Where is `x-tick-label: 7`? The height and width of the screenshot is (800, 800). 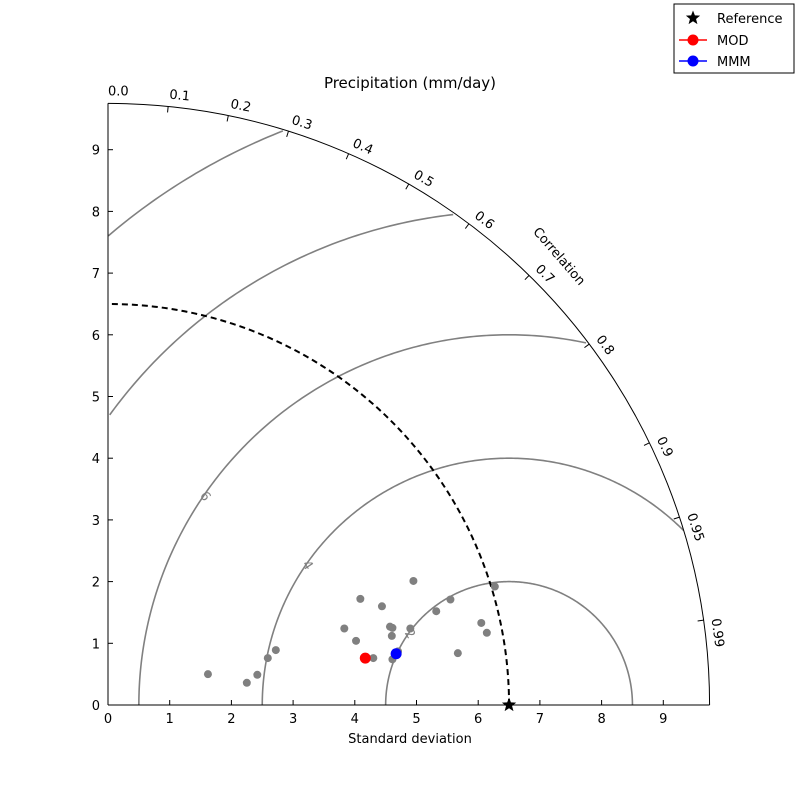 x-tick-label: 7 is located at coordinates (540, 719).